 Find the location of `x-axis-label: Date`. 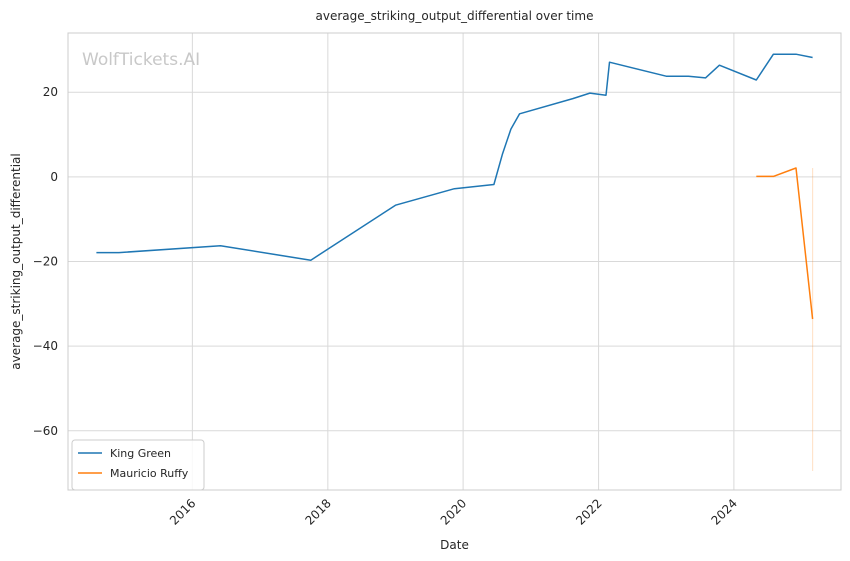

x-axis-label: Date is located at coordinates (454, 545).